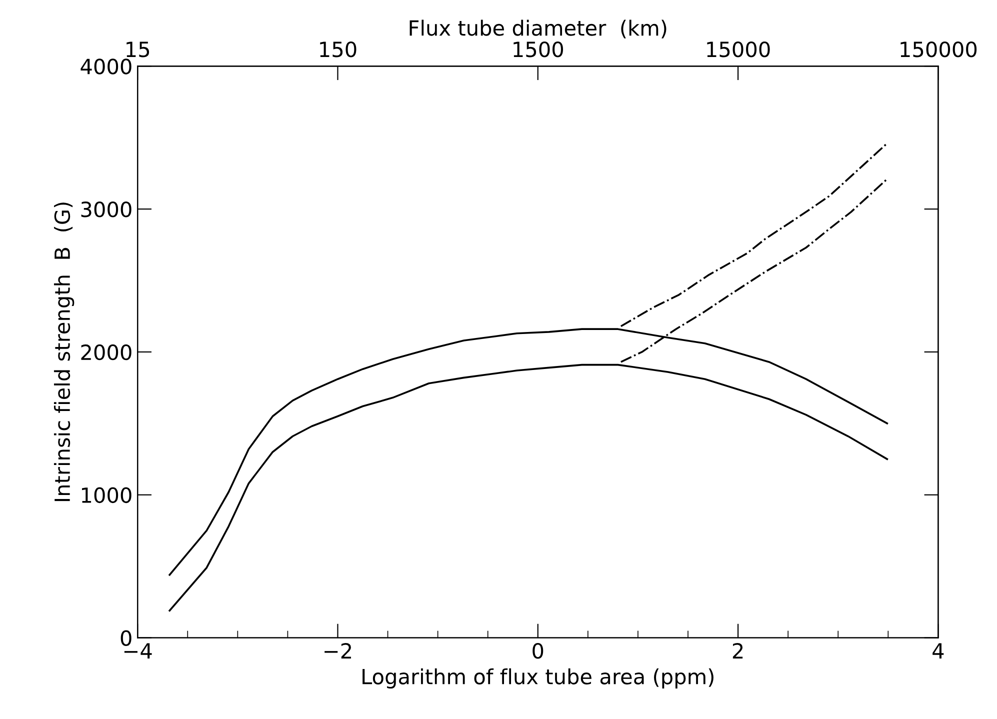  Describe the element at coordinates (106, 352) in the screenshot. I see `y-tick-label: 2000` at that location.